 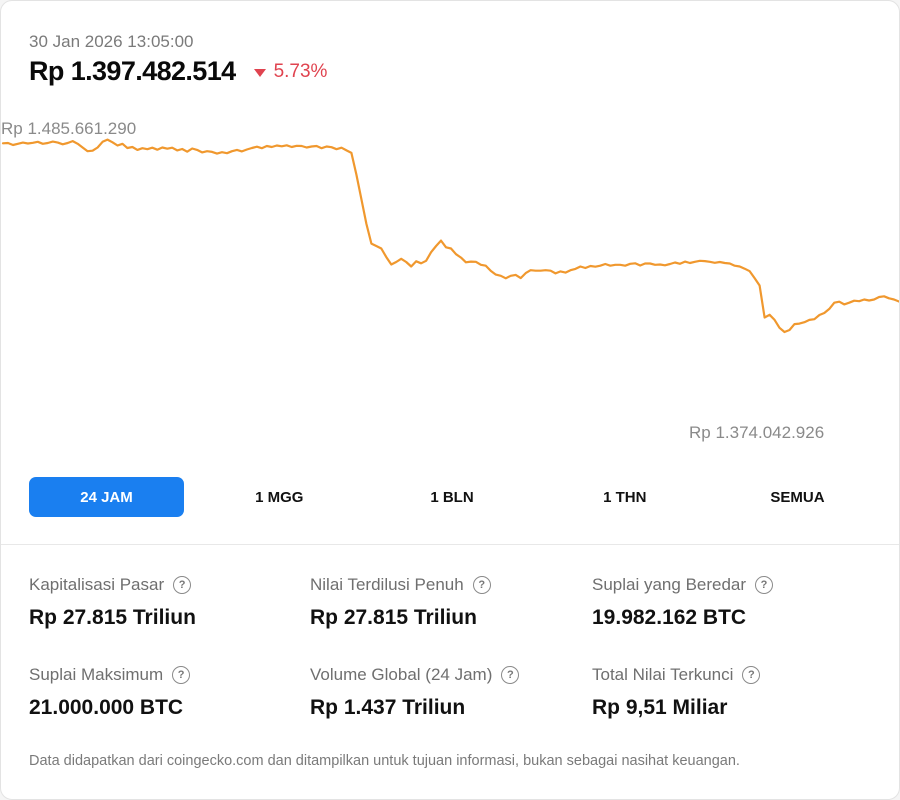 I want to click on price-timestamp: 30 Jan 2026 13:05:00, so click(x=111, y=41).